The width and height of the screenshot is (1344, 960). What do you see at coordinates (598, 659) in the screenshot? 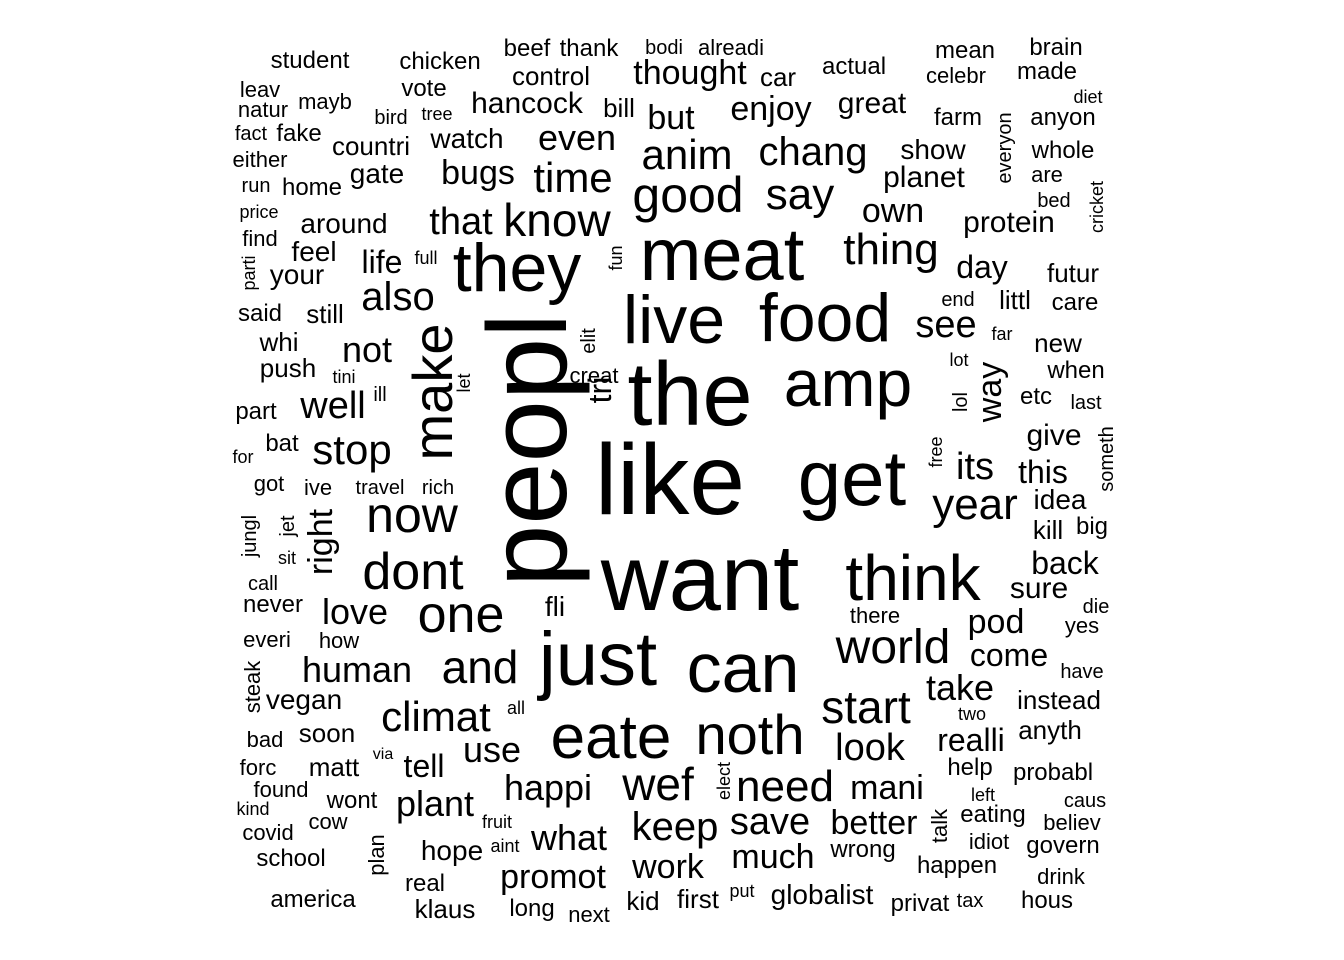
I see `word-cloud-word: just` at bounding box center [598, 659].